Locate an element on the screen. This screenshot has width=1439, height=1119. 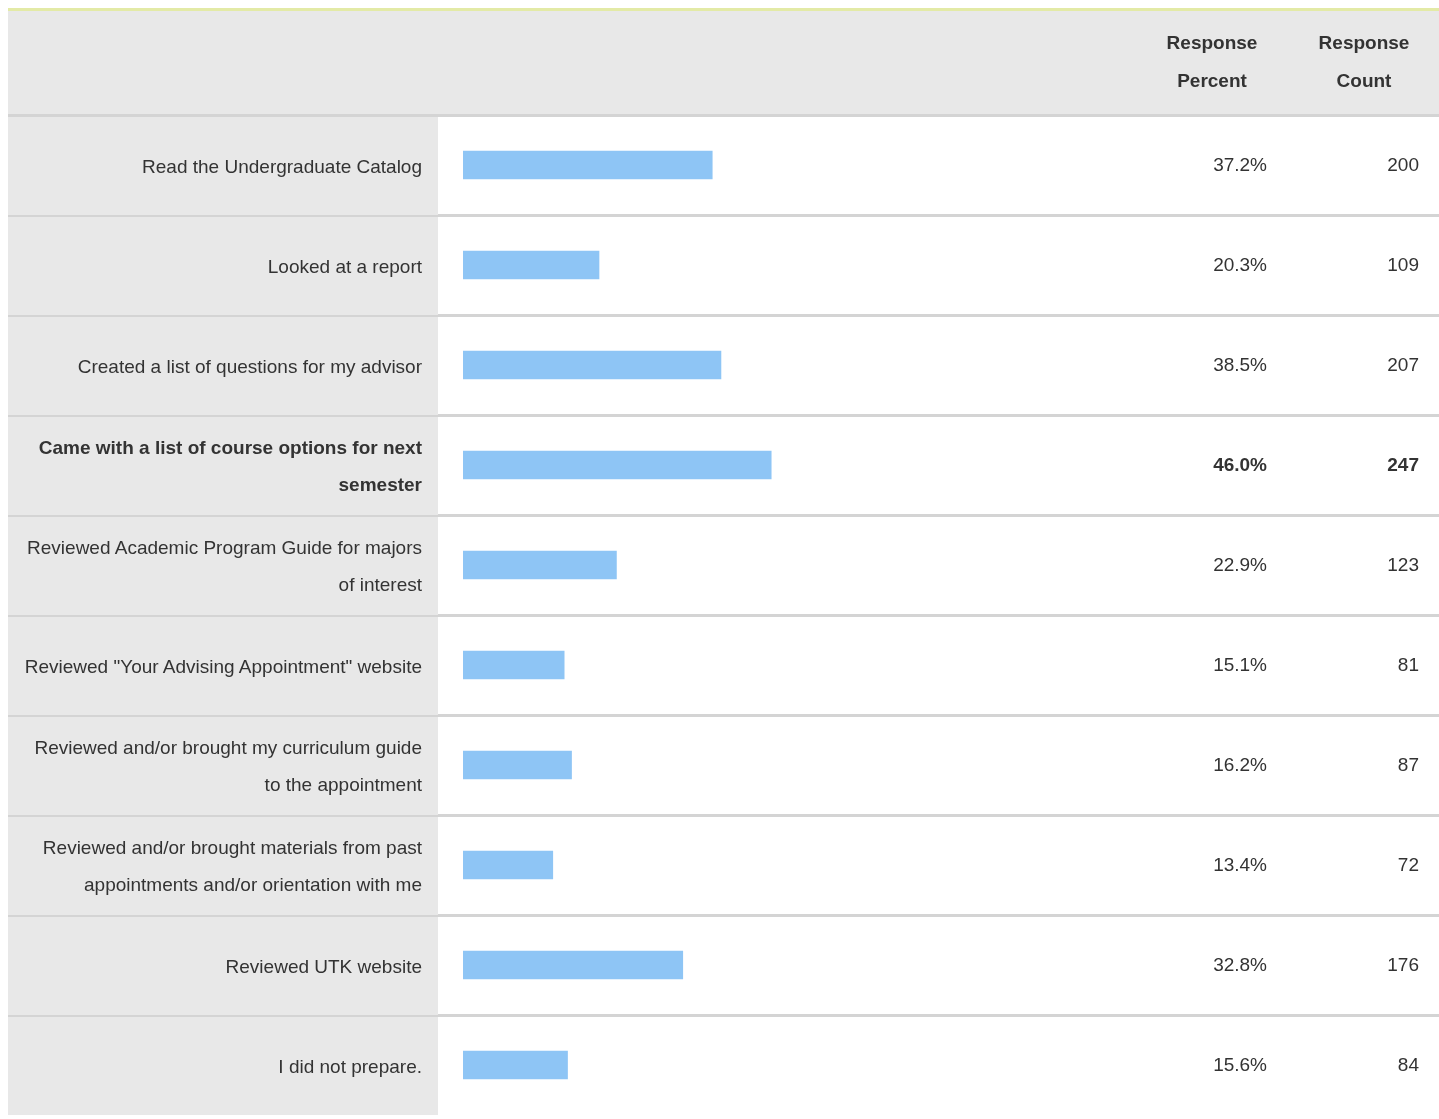
y-tick-label: Looked at a report is located at coordinates (344, 266).